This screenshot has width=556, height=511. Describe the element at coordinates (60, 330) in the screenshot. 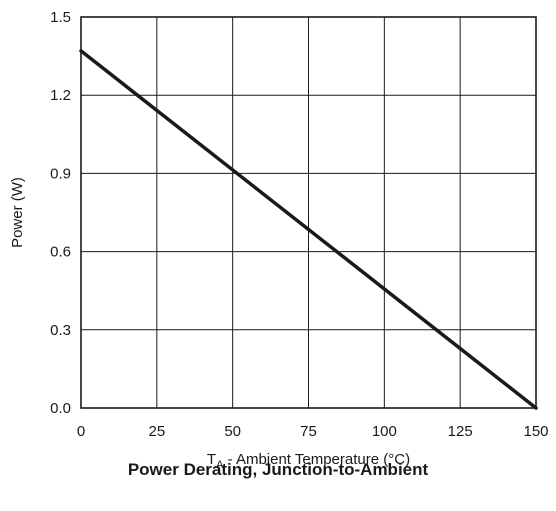

I see `y-tick-label: 0.3` at that location.